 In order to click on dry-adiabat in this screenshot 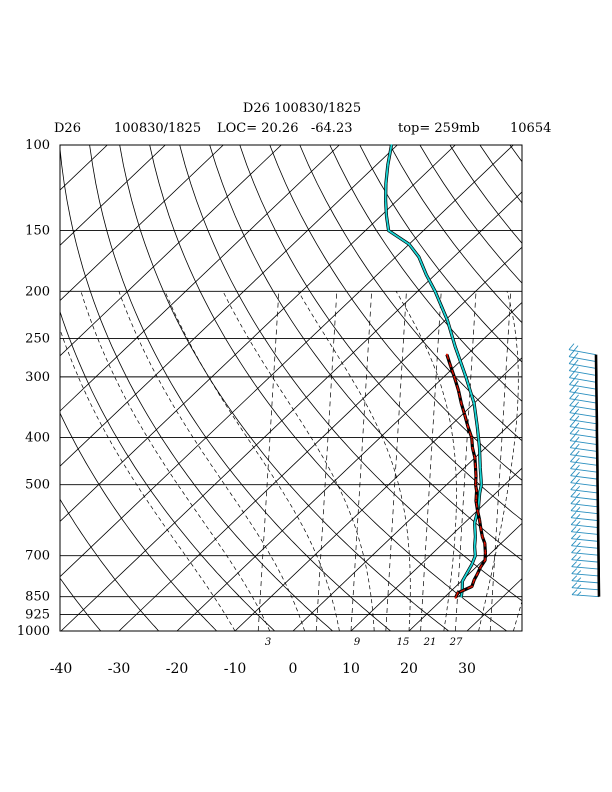, I will do `click(81, 604)`.